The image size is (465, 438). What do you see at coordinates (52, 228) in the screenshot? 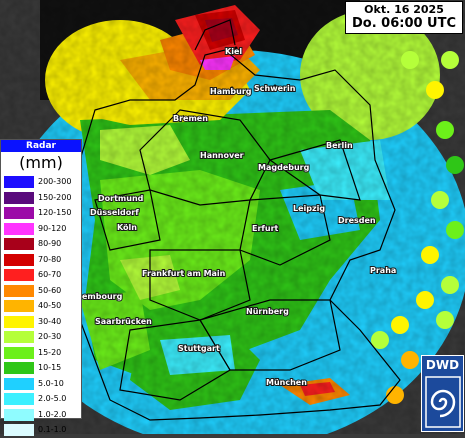
I see `legend-label: 90-120` at bounding box center [52, 228].